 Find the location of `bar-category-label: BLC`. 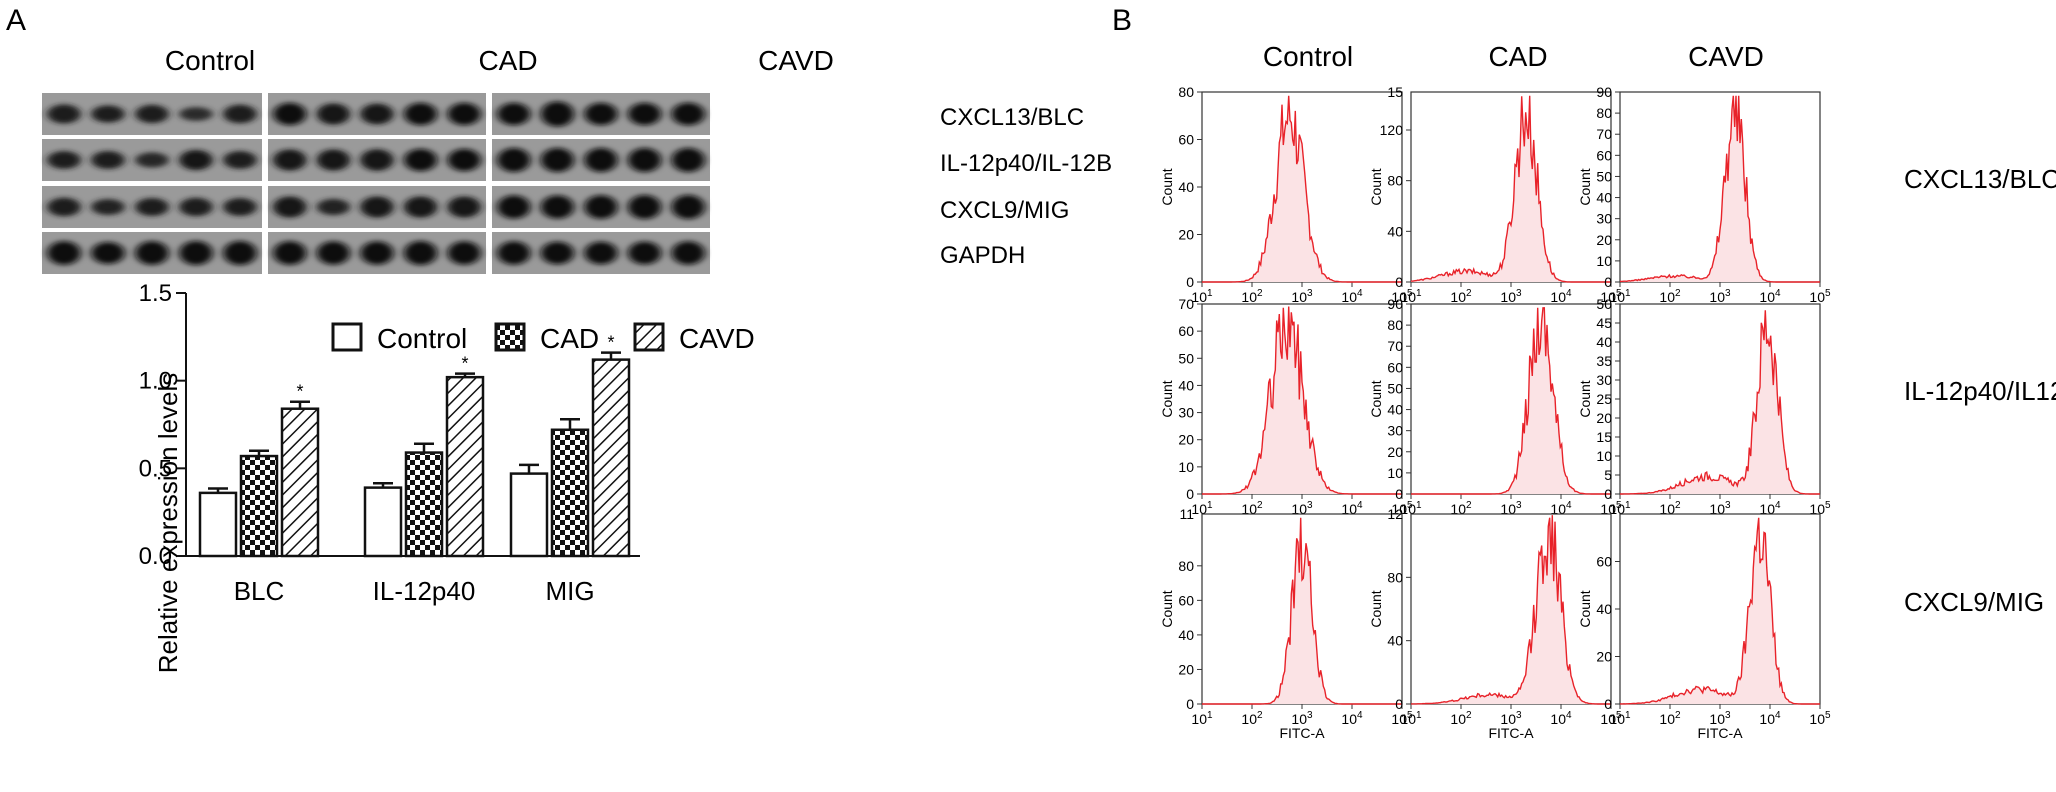

bar-category-label: BLC is located at coordinates (259, 591).